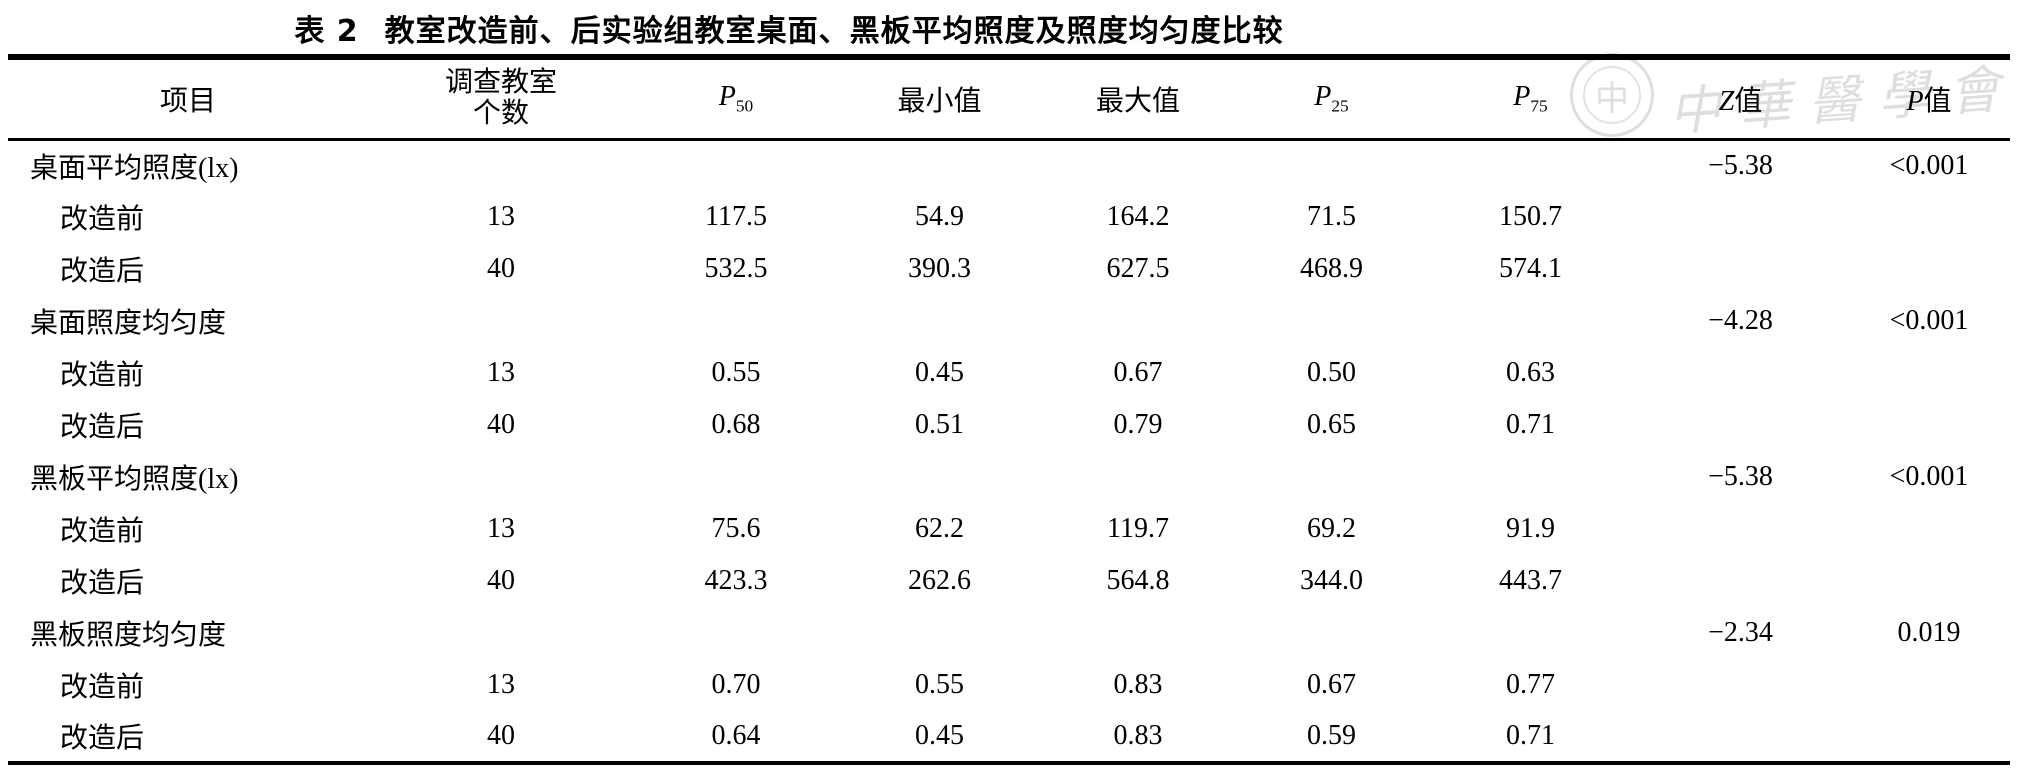 Image resolution: width=2018 pixels, height=773 pixels. What do you see at coordinates (1530, 580) in the screenshot?
I see `cell-p75: 443.7` at bounding box center [1530, 580].